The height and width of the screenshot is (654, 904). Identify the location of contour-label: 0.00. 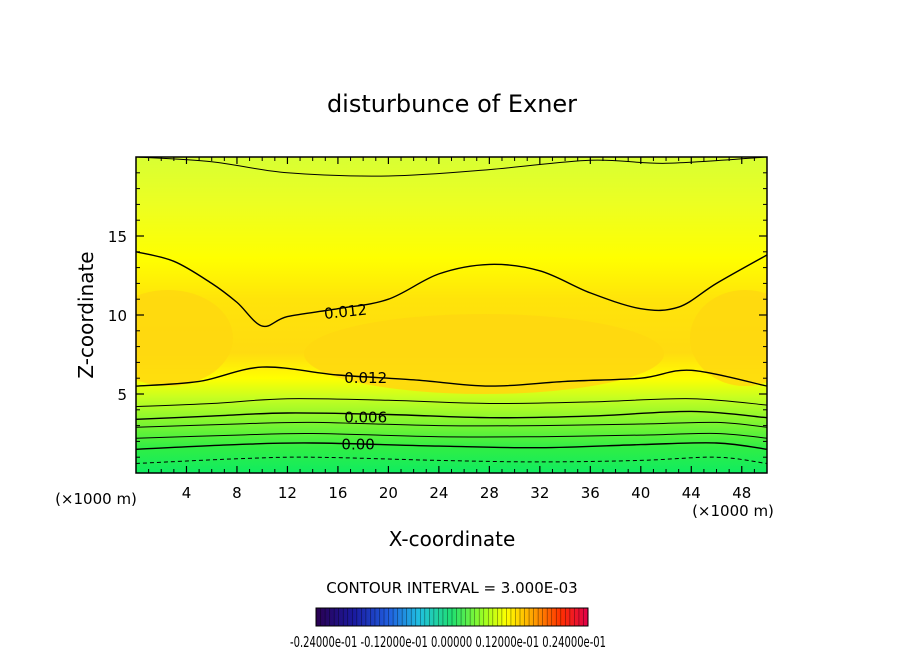
(357, 445).